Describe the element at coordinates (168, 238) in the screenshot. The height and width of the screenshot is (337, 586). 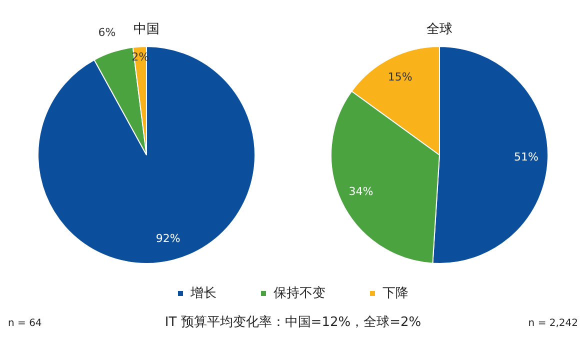
I see `data-label: 92%` at that location.